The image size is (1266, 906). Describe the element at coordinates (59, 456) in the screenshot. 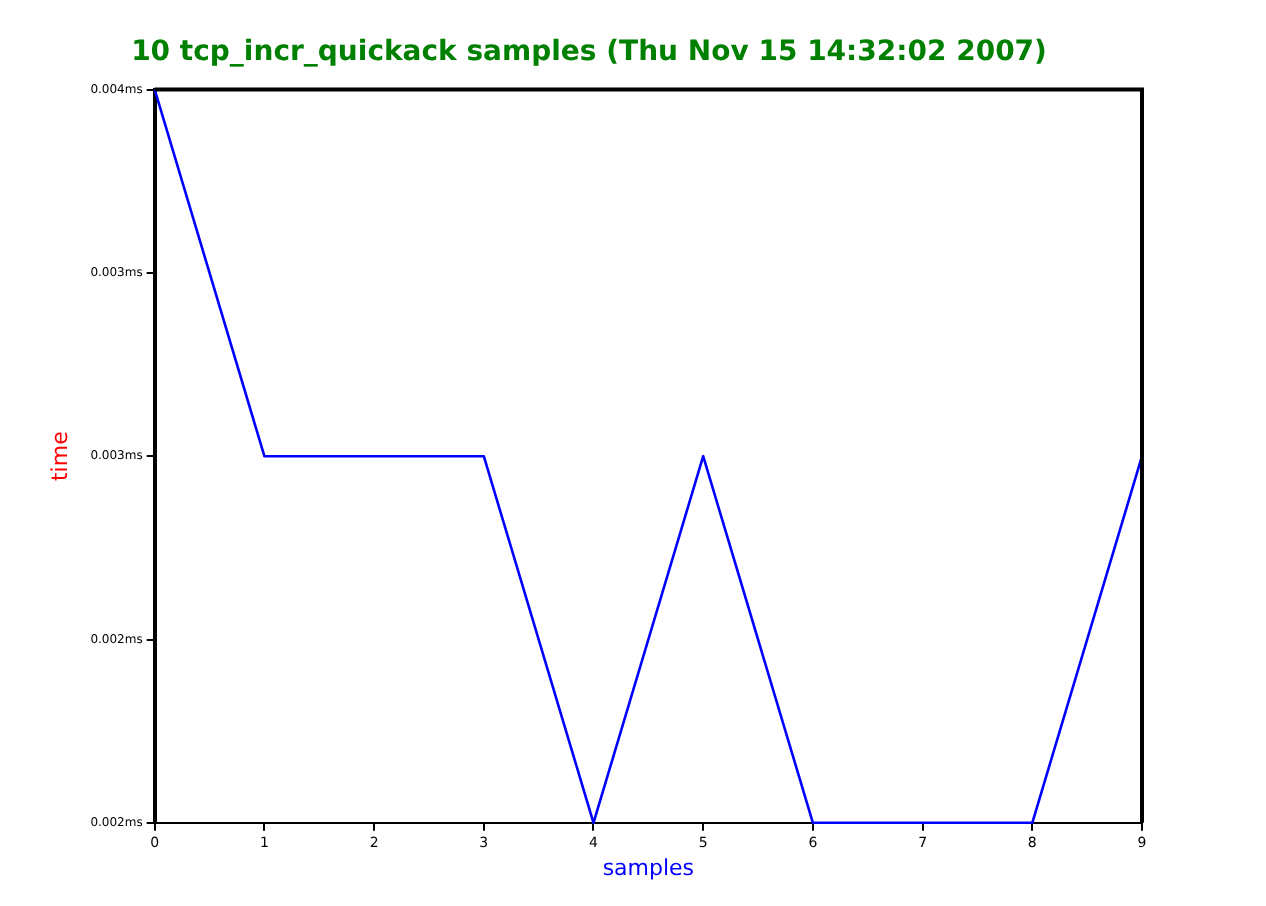

I see `y-axis-title: time` at that location.